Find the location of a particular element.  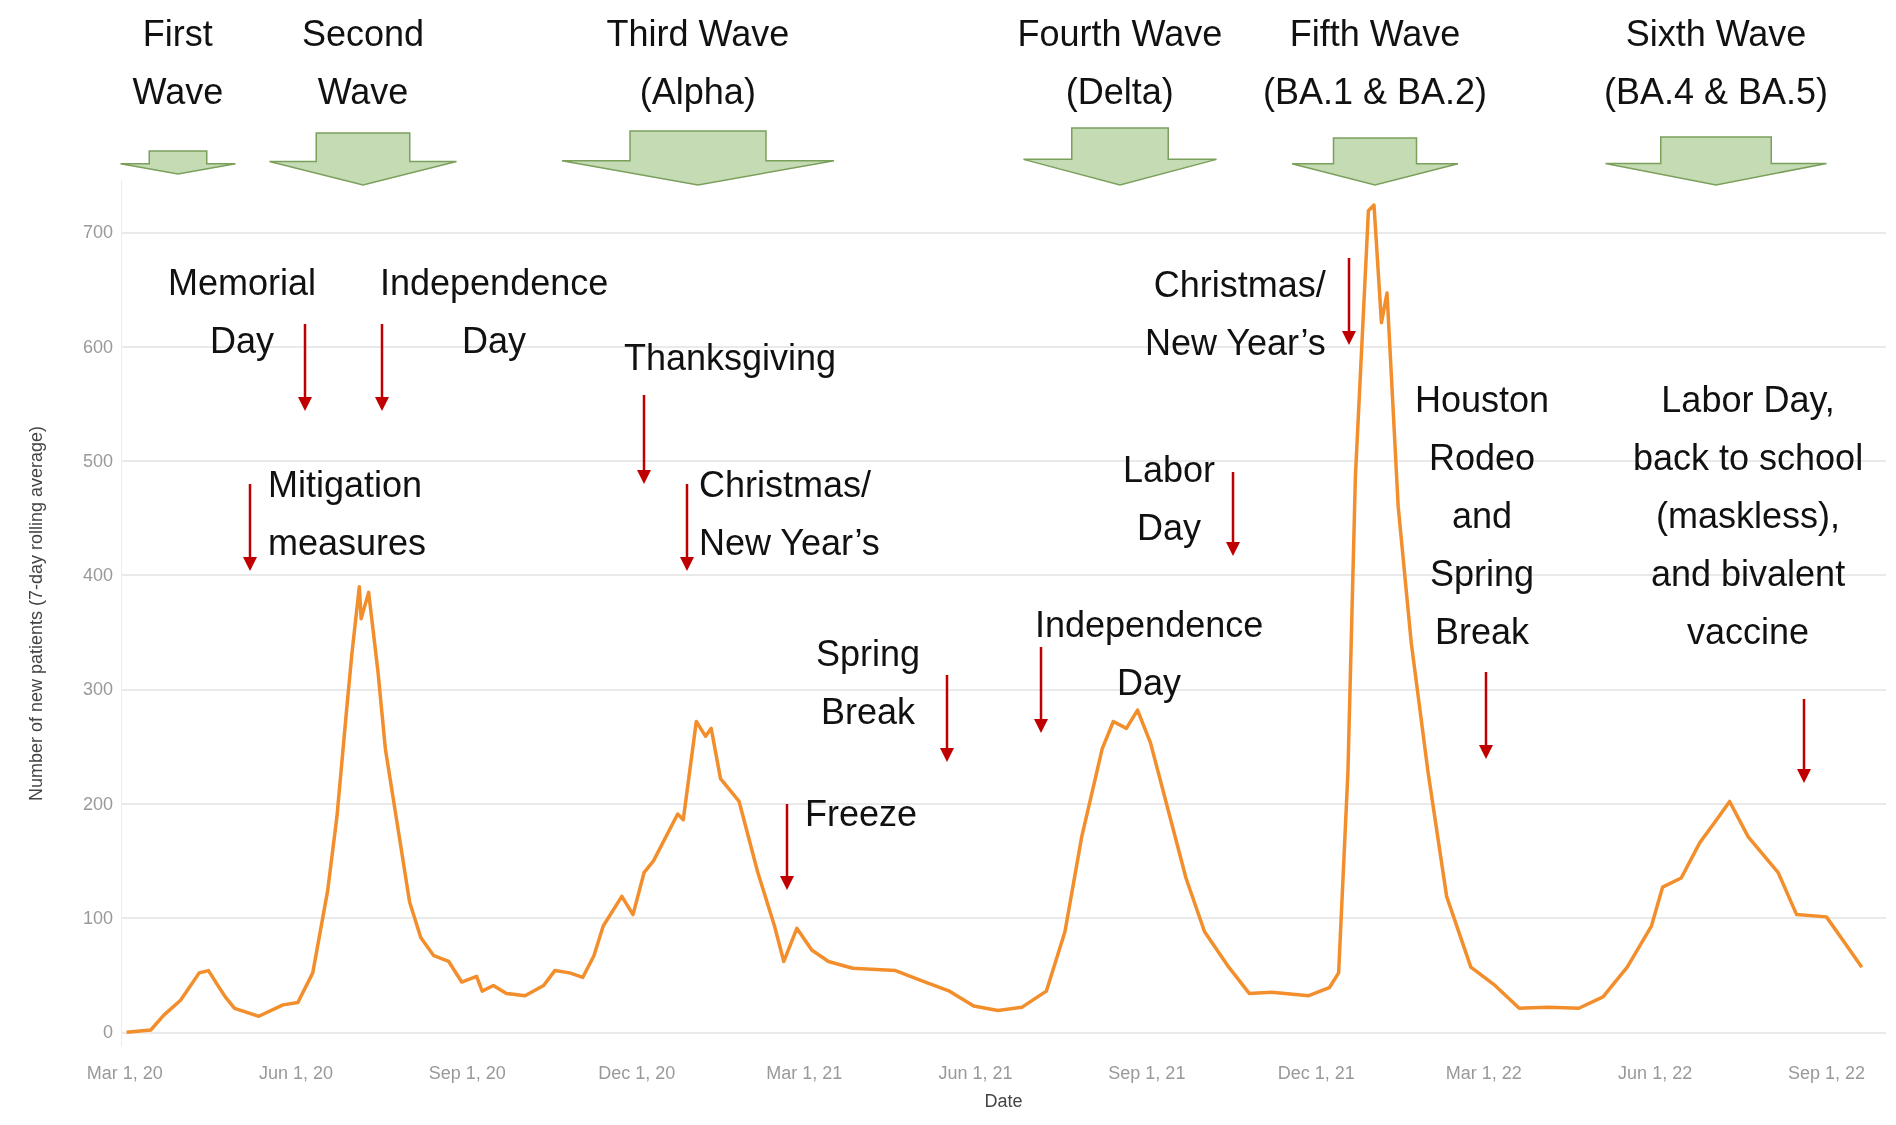

annotation: Labor Day is located at coordinates (1169, 499).